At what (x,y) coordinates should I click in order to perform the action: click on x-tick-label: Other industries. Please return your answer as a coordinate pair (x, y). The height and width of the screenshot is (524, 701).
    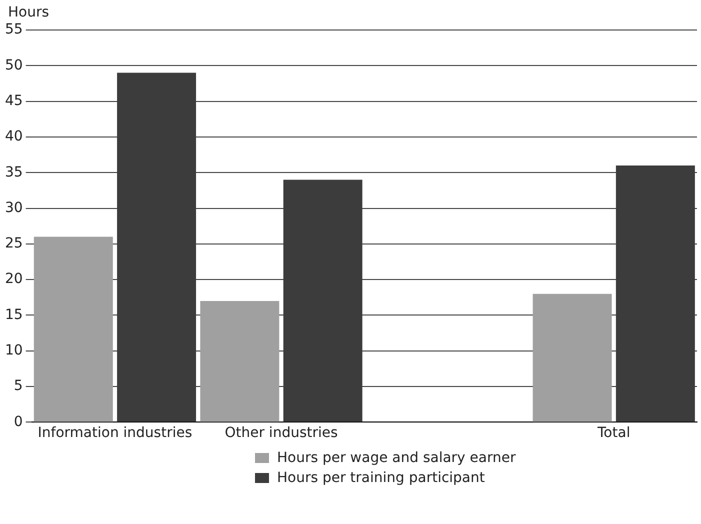
    Looking at the image, I should click on (281, 433).